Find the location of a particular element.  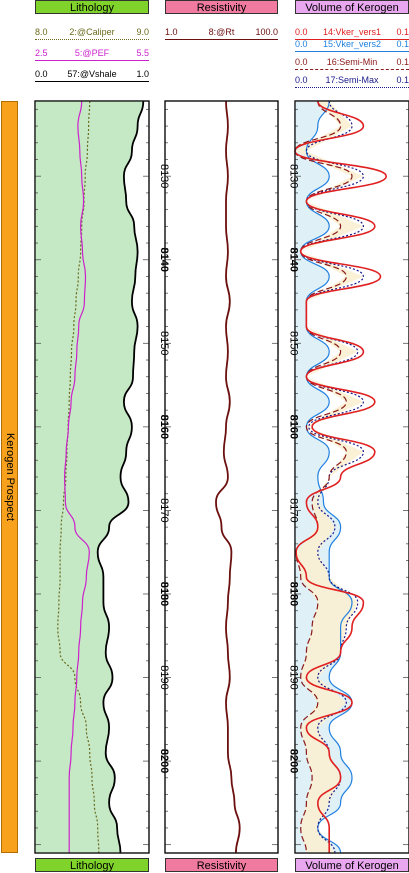

vshale-max: 1.0 is located at coordinates (142, 74).